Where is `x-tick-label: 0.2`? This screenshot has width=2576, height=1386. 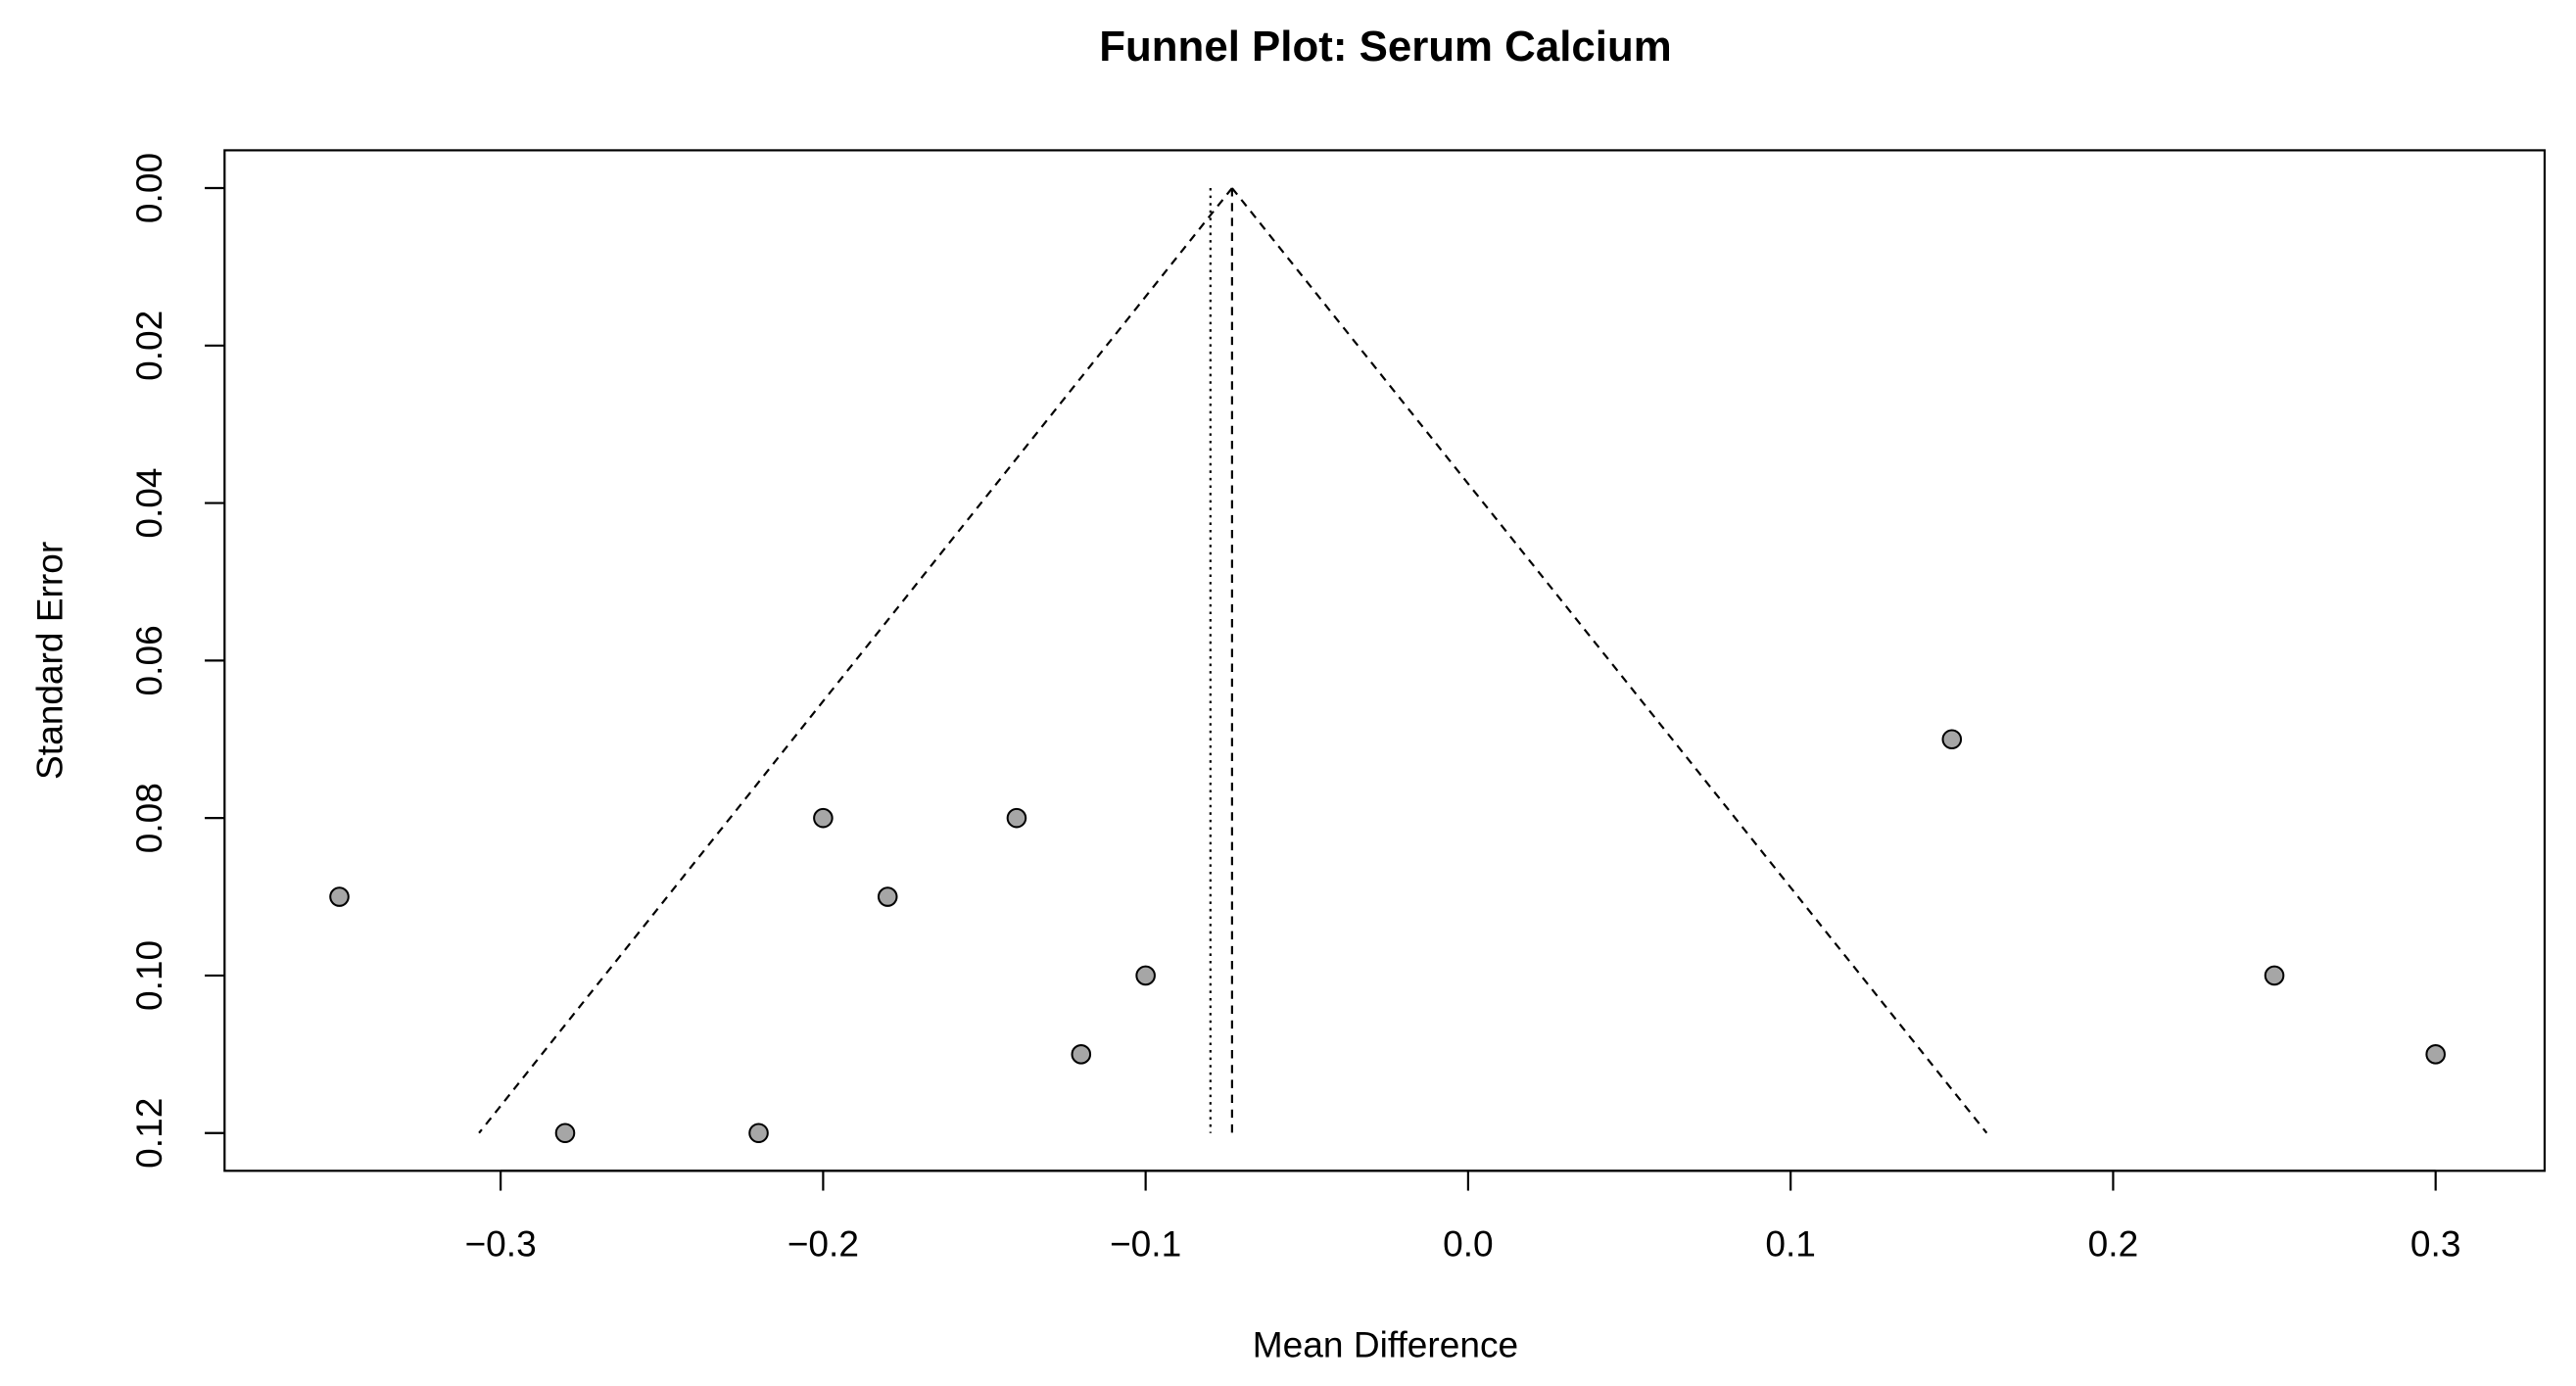
x-tick-label: 0.2 is located at coordinates (2114, 1244).